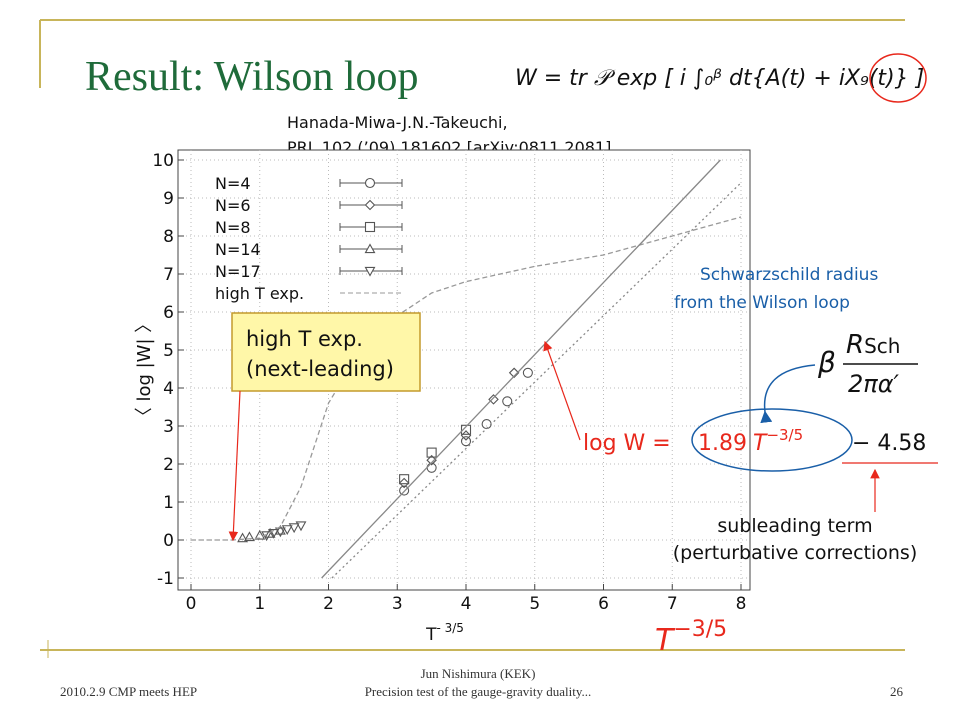 Image resolution: width=960 pixels, height=720 pixels. Describe the element at coordinates (233, 183) in the screenshot. I see `legend-label: N=4` at that location.